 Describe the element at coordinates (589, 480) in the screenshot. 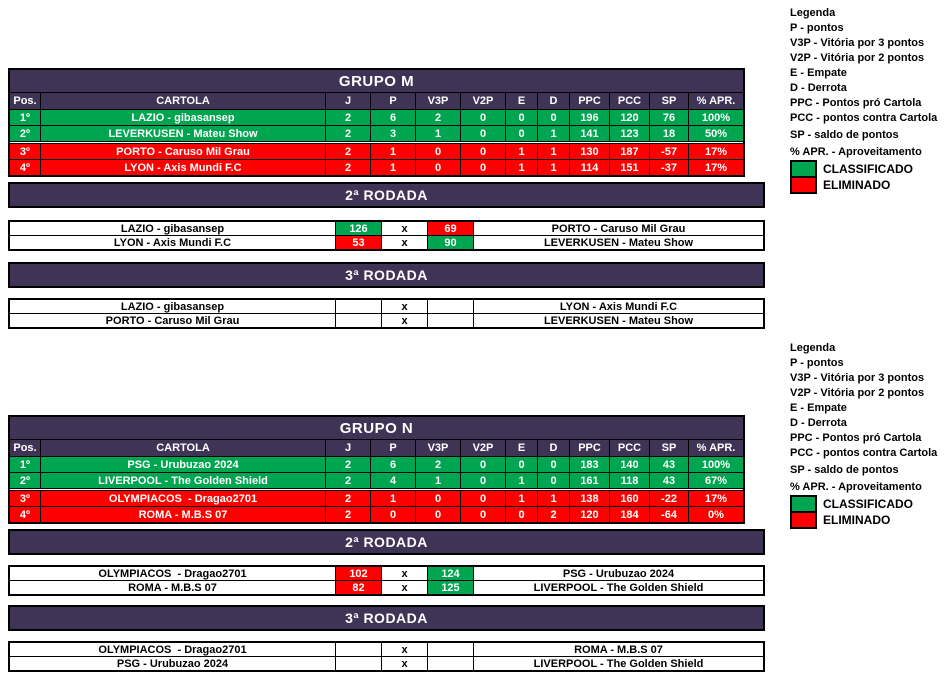

I see `ppc-cell: 161` at that location.